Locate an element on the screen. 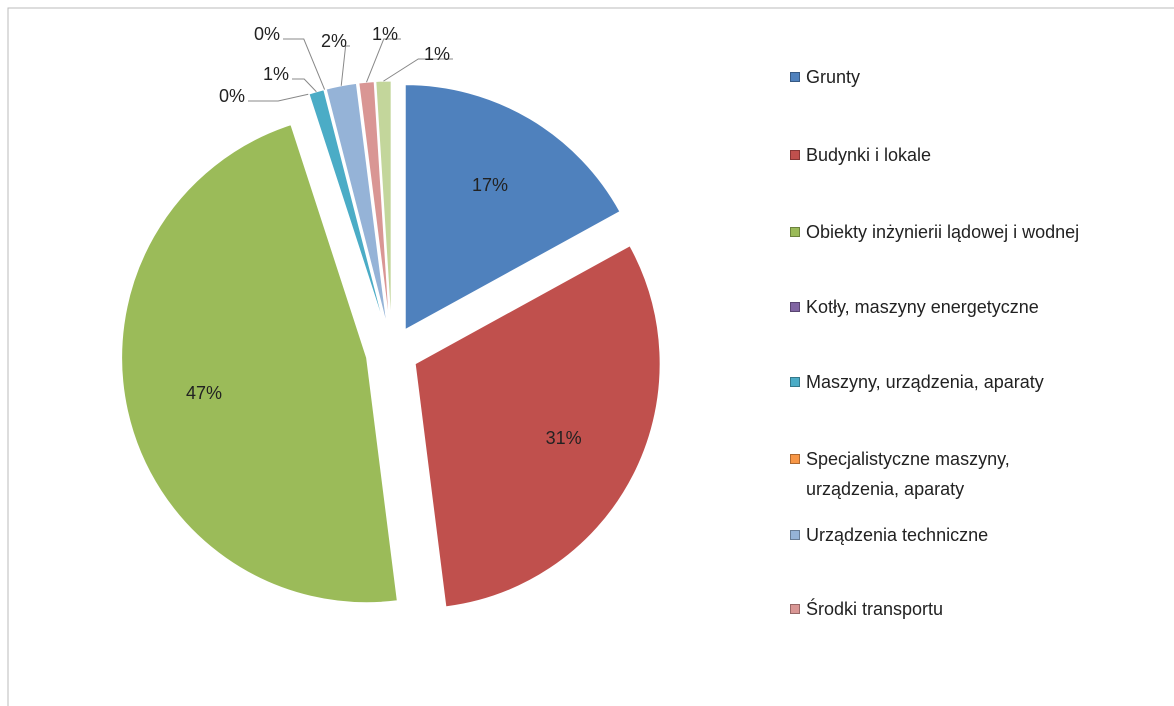 The image size is (1174, 706). legend-label: Maszyny, urządzenia, aparaty is located at coordinates (925, 382).